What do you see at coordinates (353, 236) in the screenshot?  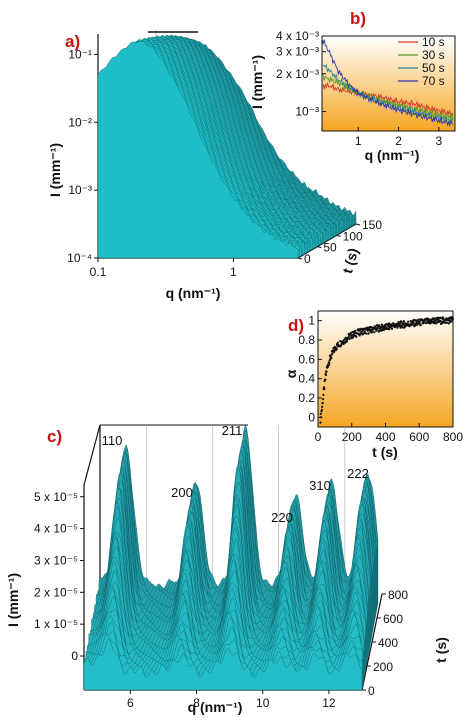 I see `panel-a-z-tick-label: 100` at bounding box center [353, 236].